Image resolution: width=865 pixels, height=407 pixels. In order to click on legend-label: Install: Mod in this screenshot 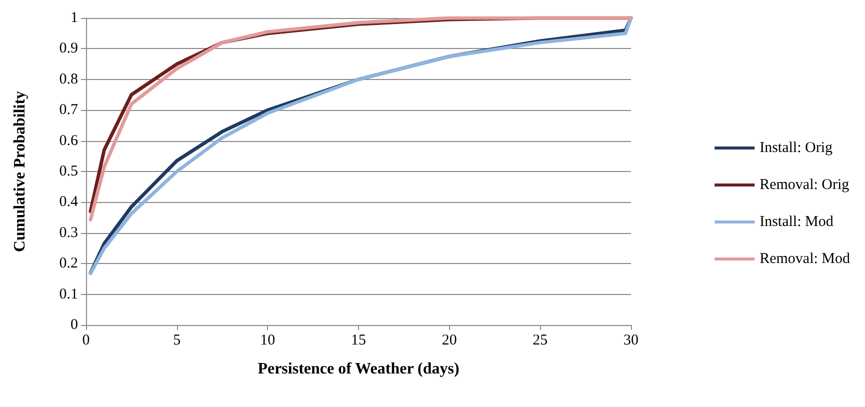, I will do `click(797, 222)`.